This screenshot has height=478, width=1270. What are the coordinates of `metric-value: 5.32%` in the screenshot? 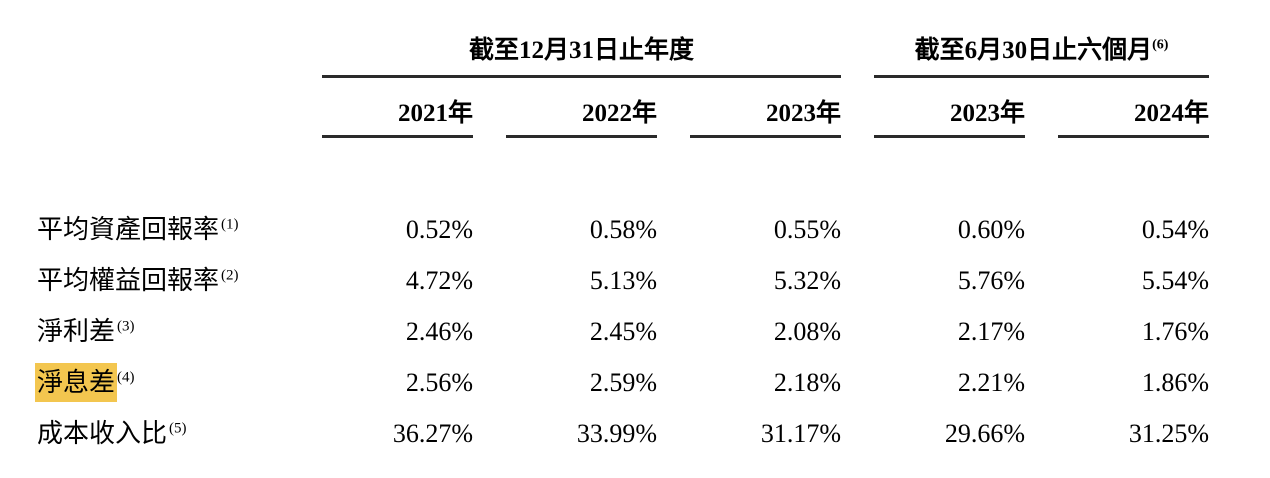 It's located at (807, 280).